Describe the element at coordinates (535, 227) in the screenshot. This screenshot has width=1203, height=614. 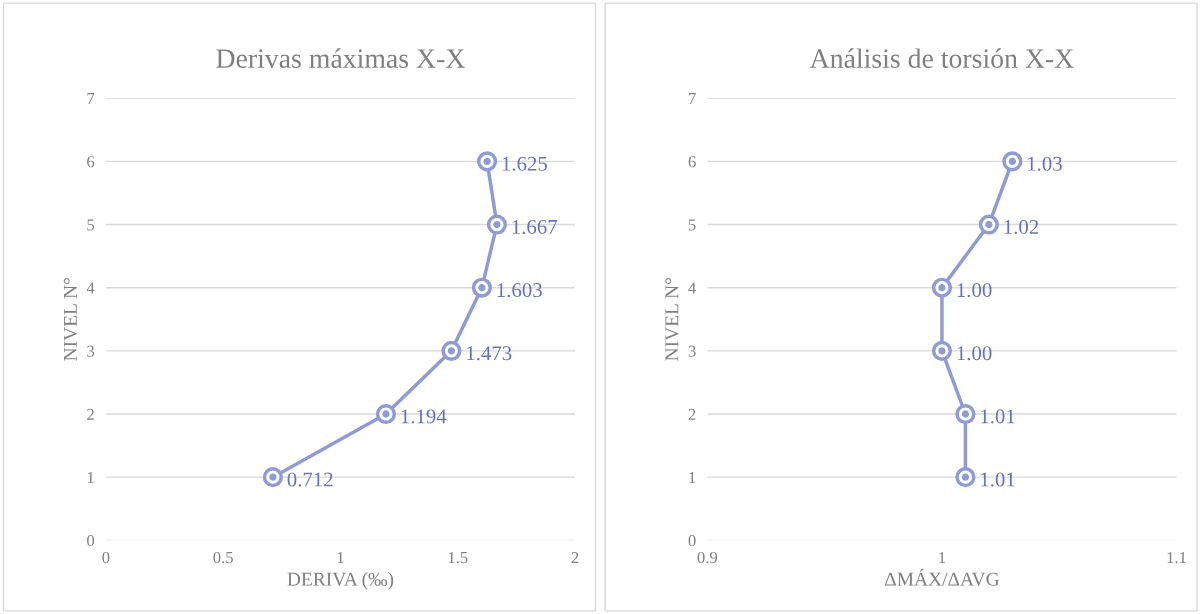
I see `data-label: 1.667` at that location.